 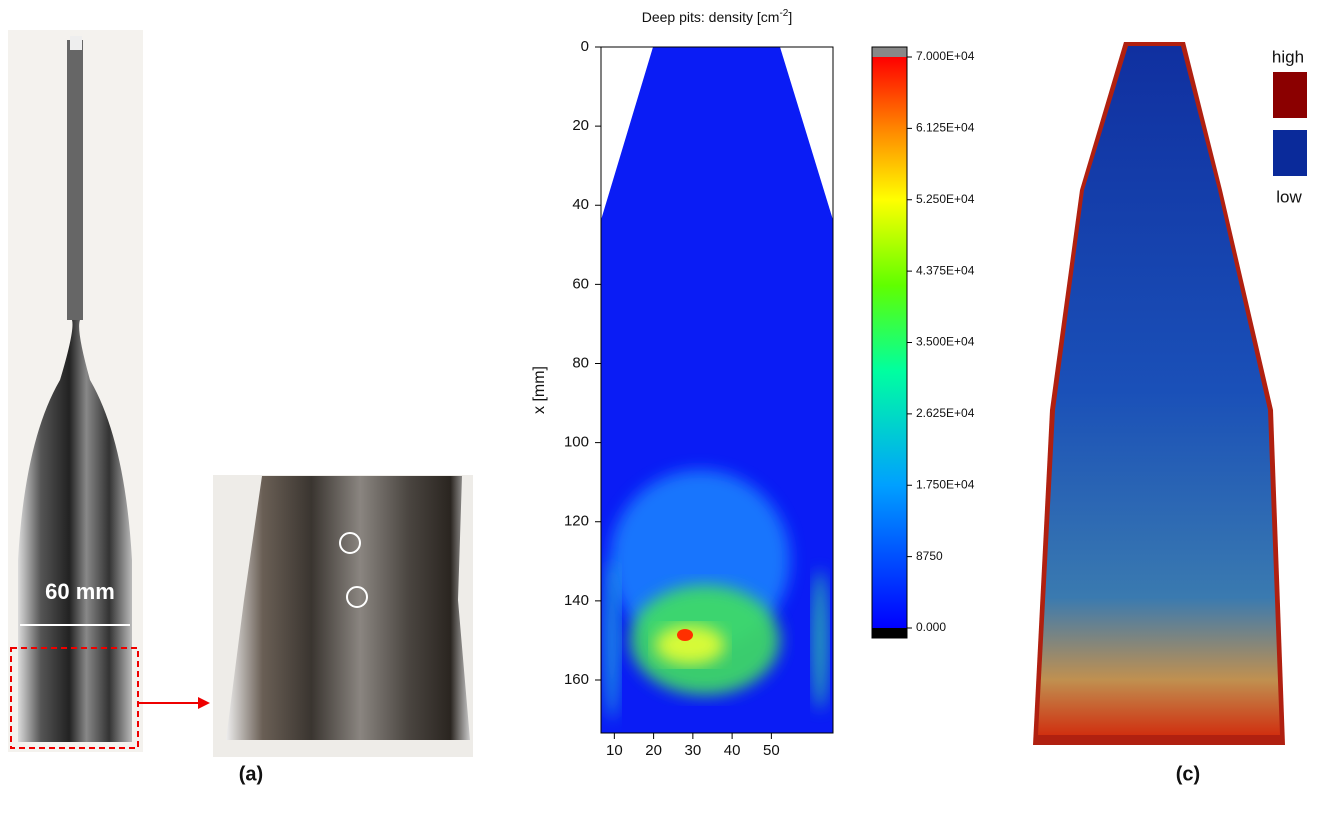 I want to click on y-tick-label: 100, so click(x=576, y=442).